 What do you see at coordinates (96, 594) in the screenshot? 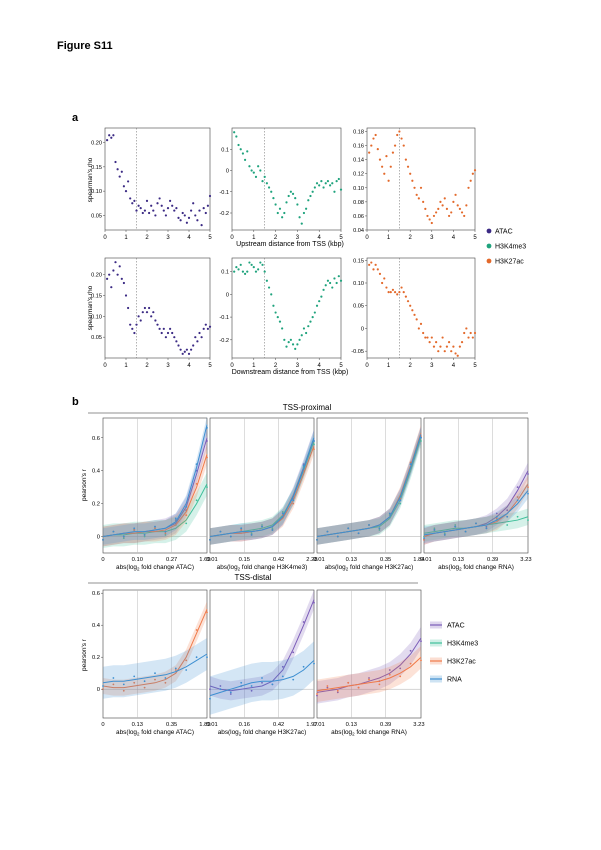
I see `y-tick-label: 0.6` at bounding box center [96, 594].